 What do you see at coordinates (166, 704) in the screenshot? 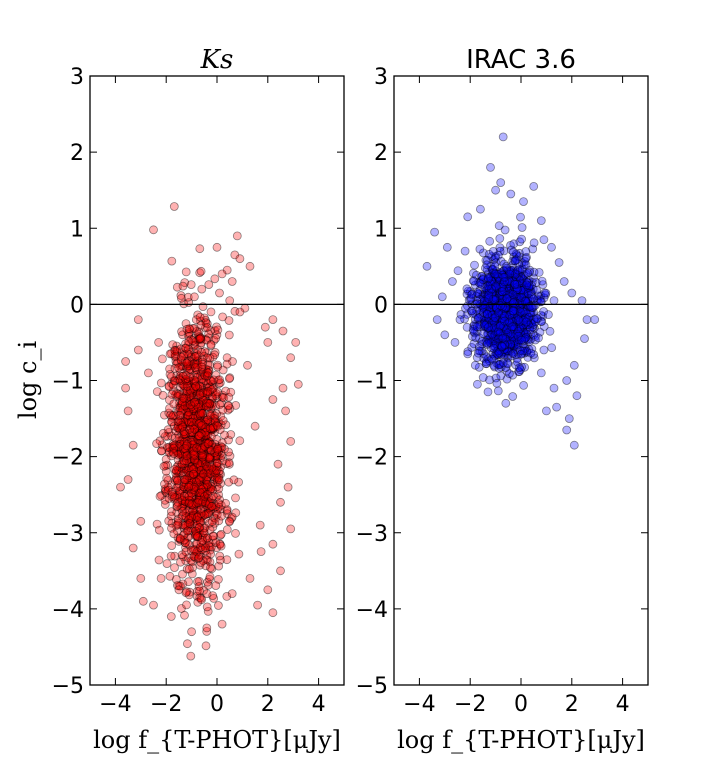
I see `x-tick-label: −2` at bounding box center [166, 704].